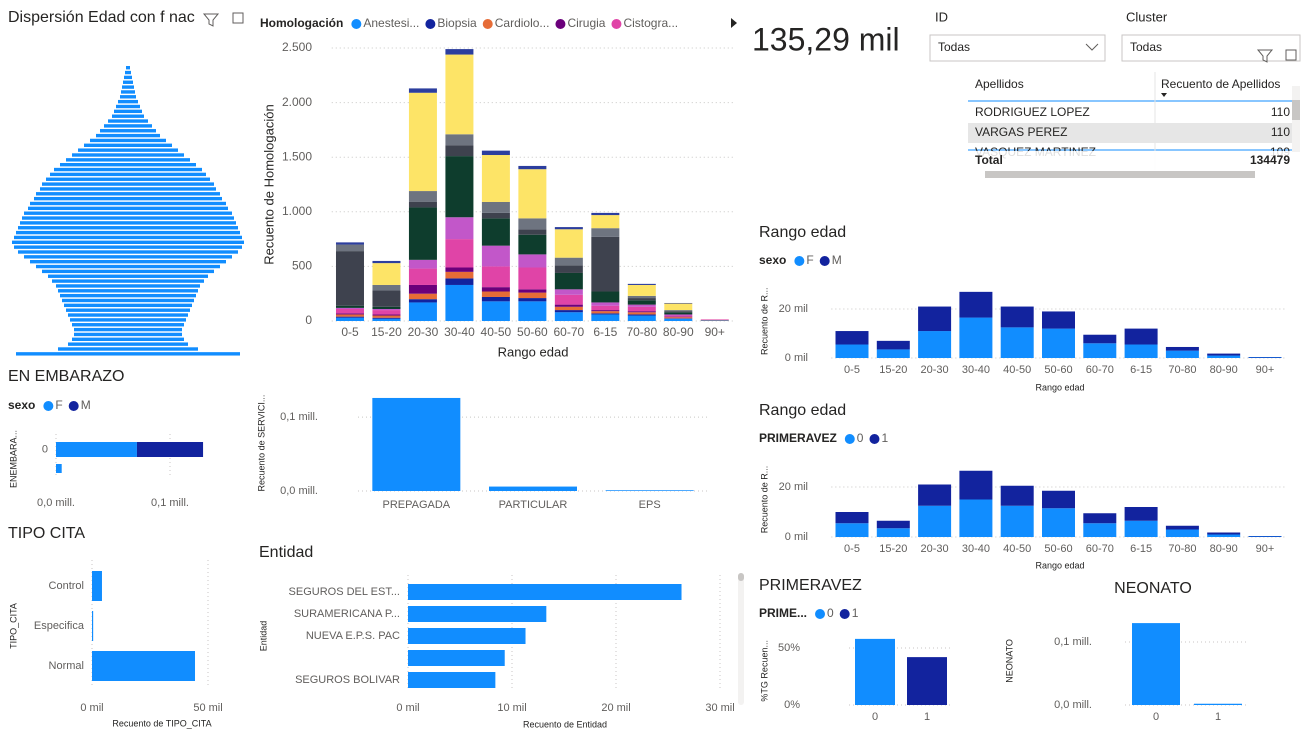  What do you see at coordinates (826, 39) in the screenshot?
I see `kpi-value: 135,29 mil` at bounding box center [826, 39].